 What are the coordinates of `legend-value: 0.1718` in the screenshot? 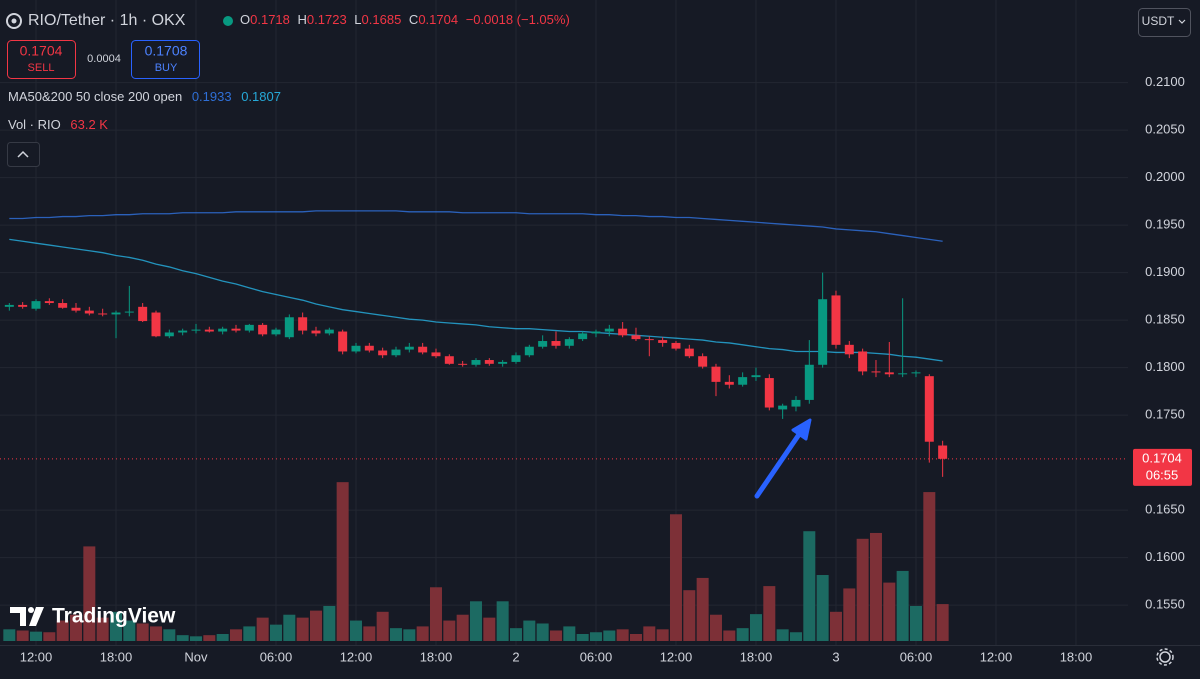 It's located at (270, 19).